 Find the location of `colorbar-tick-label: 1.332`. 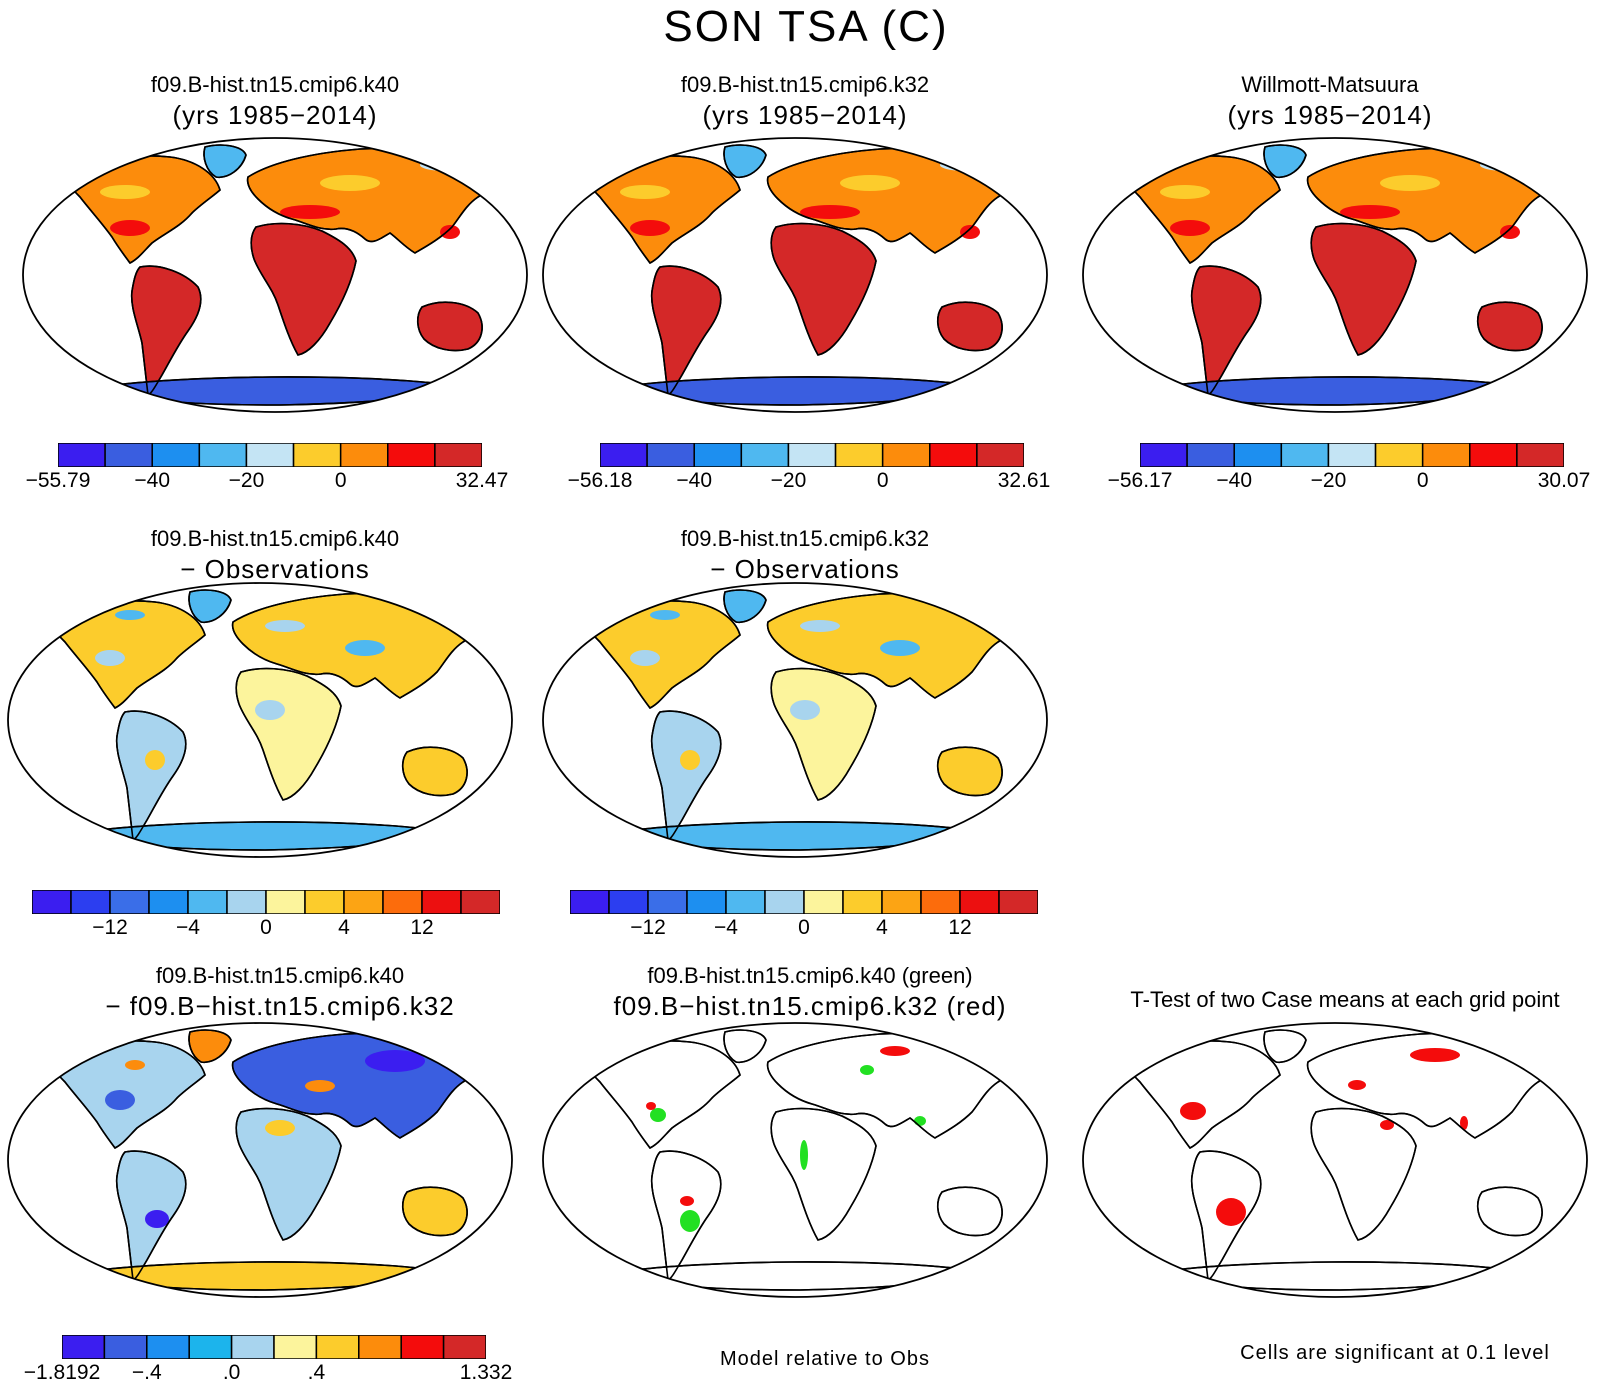

colorbar-tick-label: 1.332 is located at coordinates (486, 1372).